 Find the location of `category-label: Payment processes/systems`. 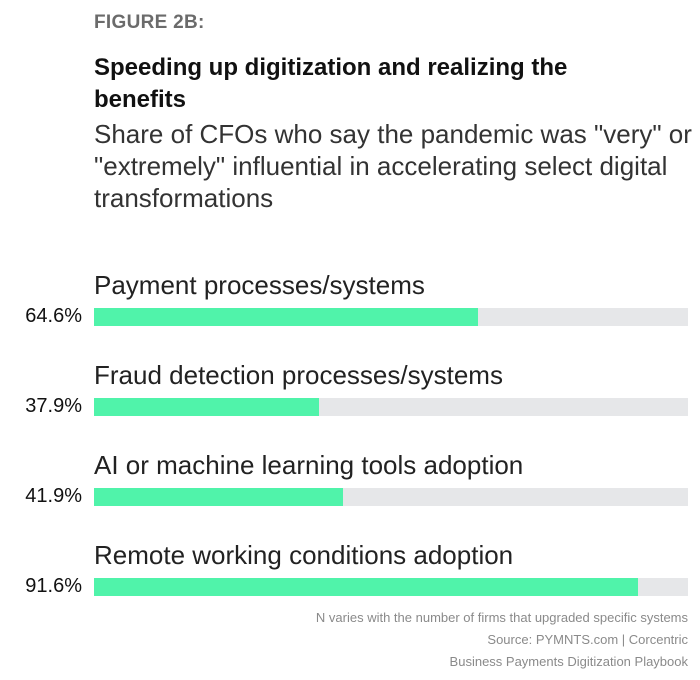

category-label: Payment processes/systems is located at coordinates (259, 285).